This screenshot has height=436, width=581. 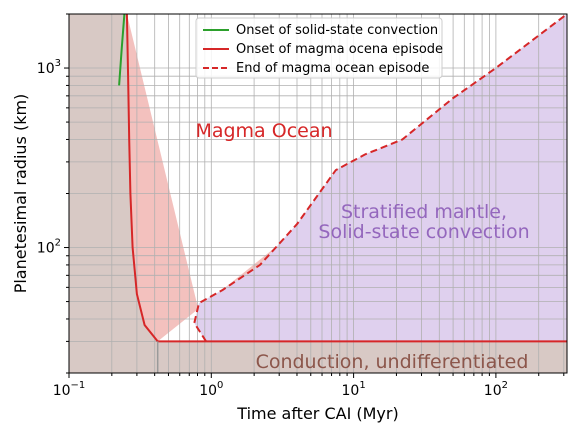 What do you see at coordinates (211, 389) in the screenshot?
I see `x-tick-label: 10⁰` at bounding box center [211, 389].